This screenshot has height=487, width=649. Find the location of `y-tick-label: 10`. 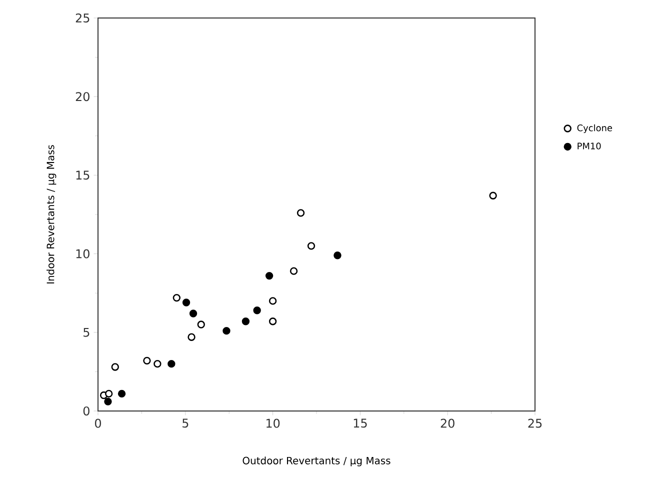

y-tick-label: 10 is located at coordinates (83, 253).